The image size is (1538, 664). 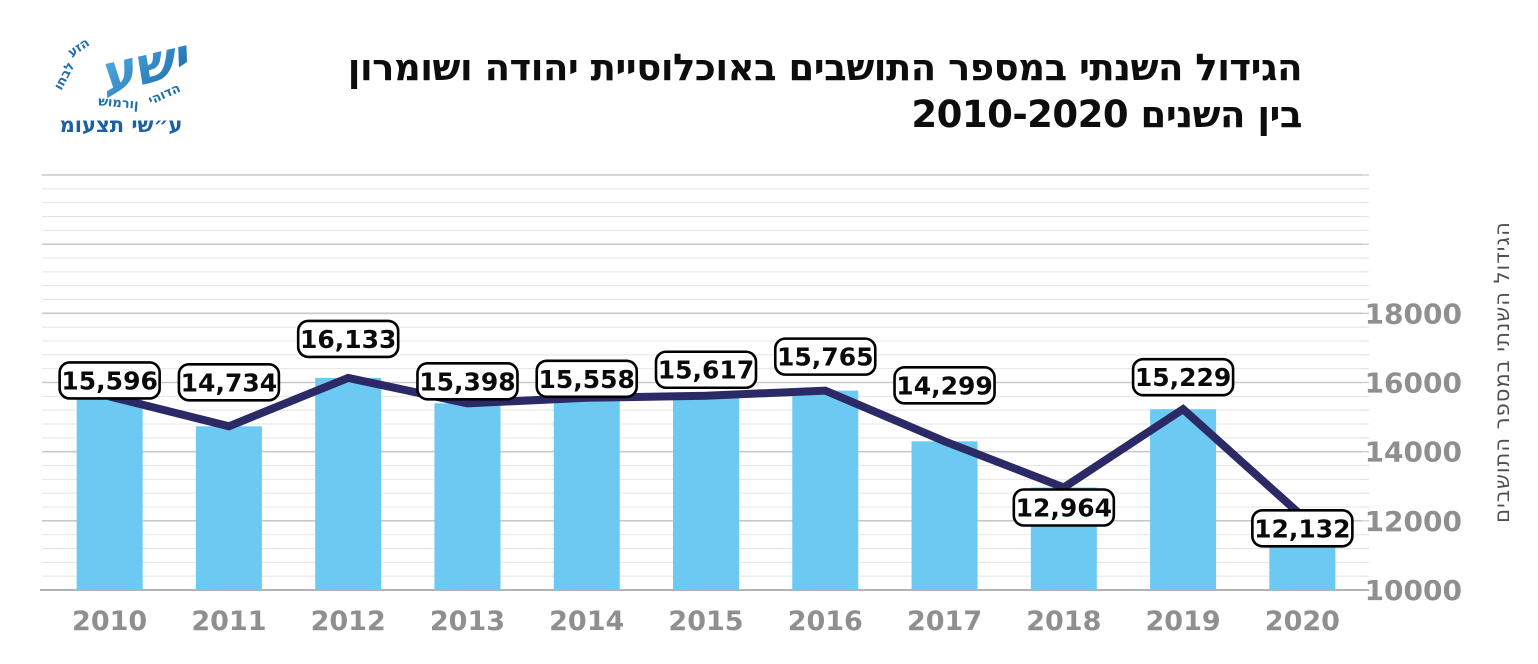 What do you see at coordinates (467, 496) in the screenshot?
I see `bar-2013` at bounding box center [467, 496].